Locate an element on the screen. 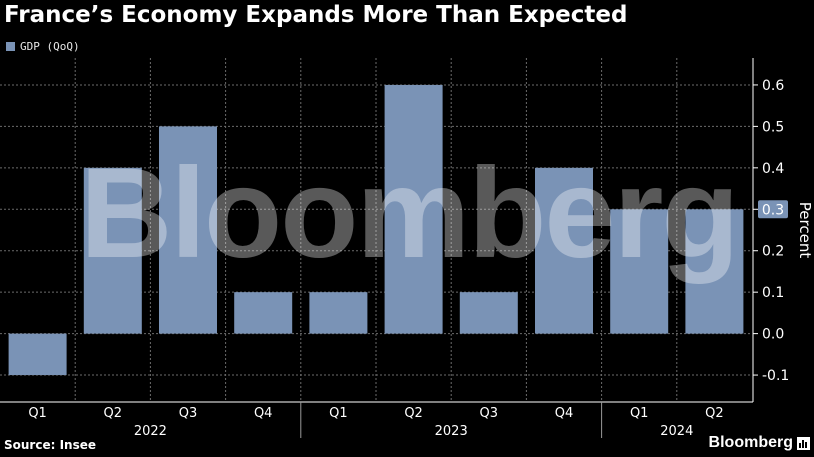 This screenshot has width=814, height=457. x-axis: Q1 Q2 Q3 Q4 Q1 Q2 Q3 Q4 Q1 Q2 2022 2023 2024 is located at coordinates (376, 420).